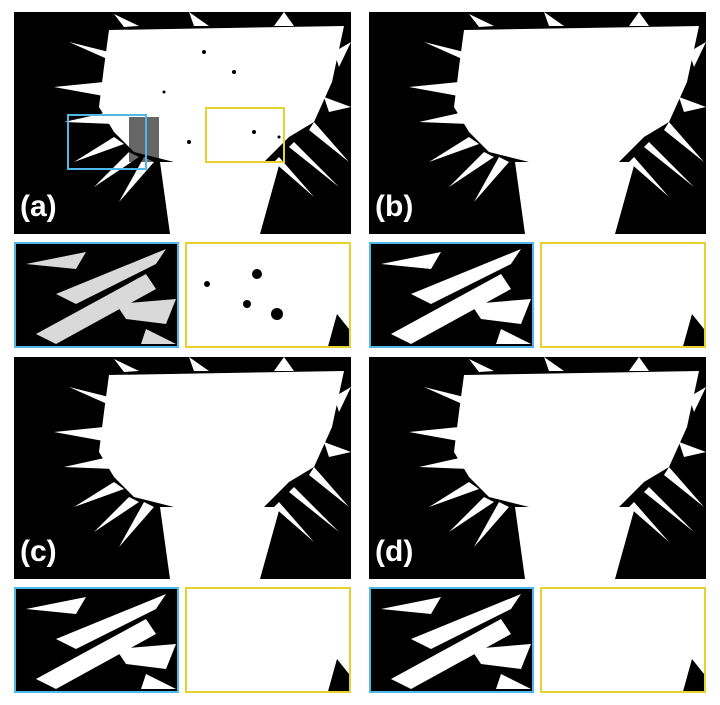 Image resolution: width=720 pixels, height=705 pixels. What do you see at coordinates (245, 135) in the screenshot?
I see `yellow-crop-box` at bounding box center [245, 135].